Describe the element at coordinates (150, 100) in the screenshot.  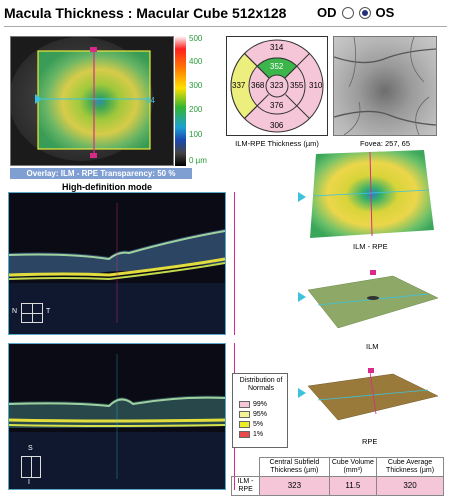
I see `scan-index-label: 64` at that location.